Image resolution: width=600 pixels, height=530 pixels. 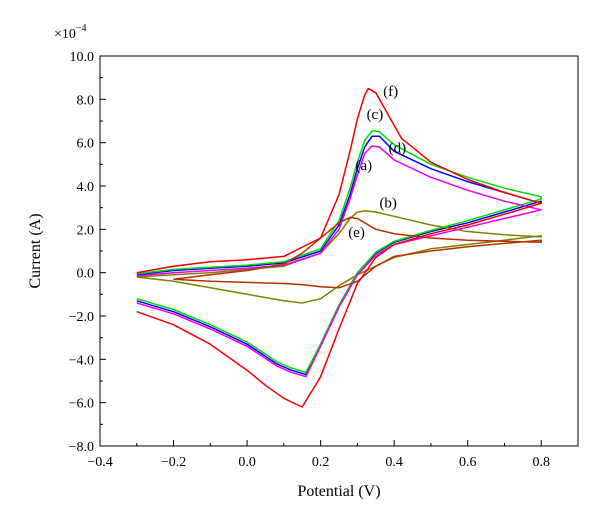 I want to click on y-tick-label: 6.0, so click(x=86, y=144).